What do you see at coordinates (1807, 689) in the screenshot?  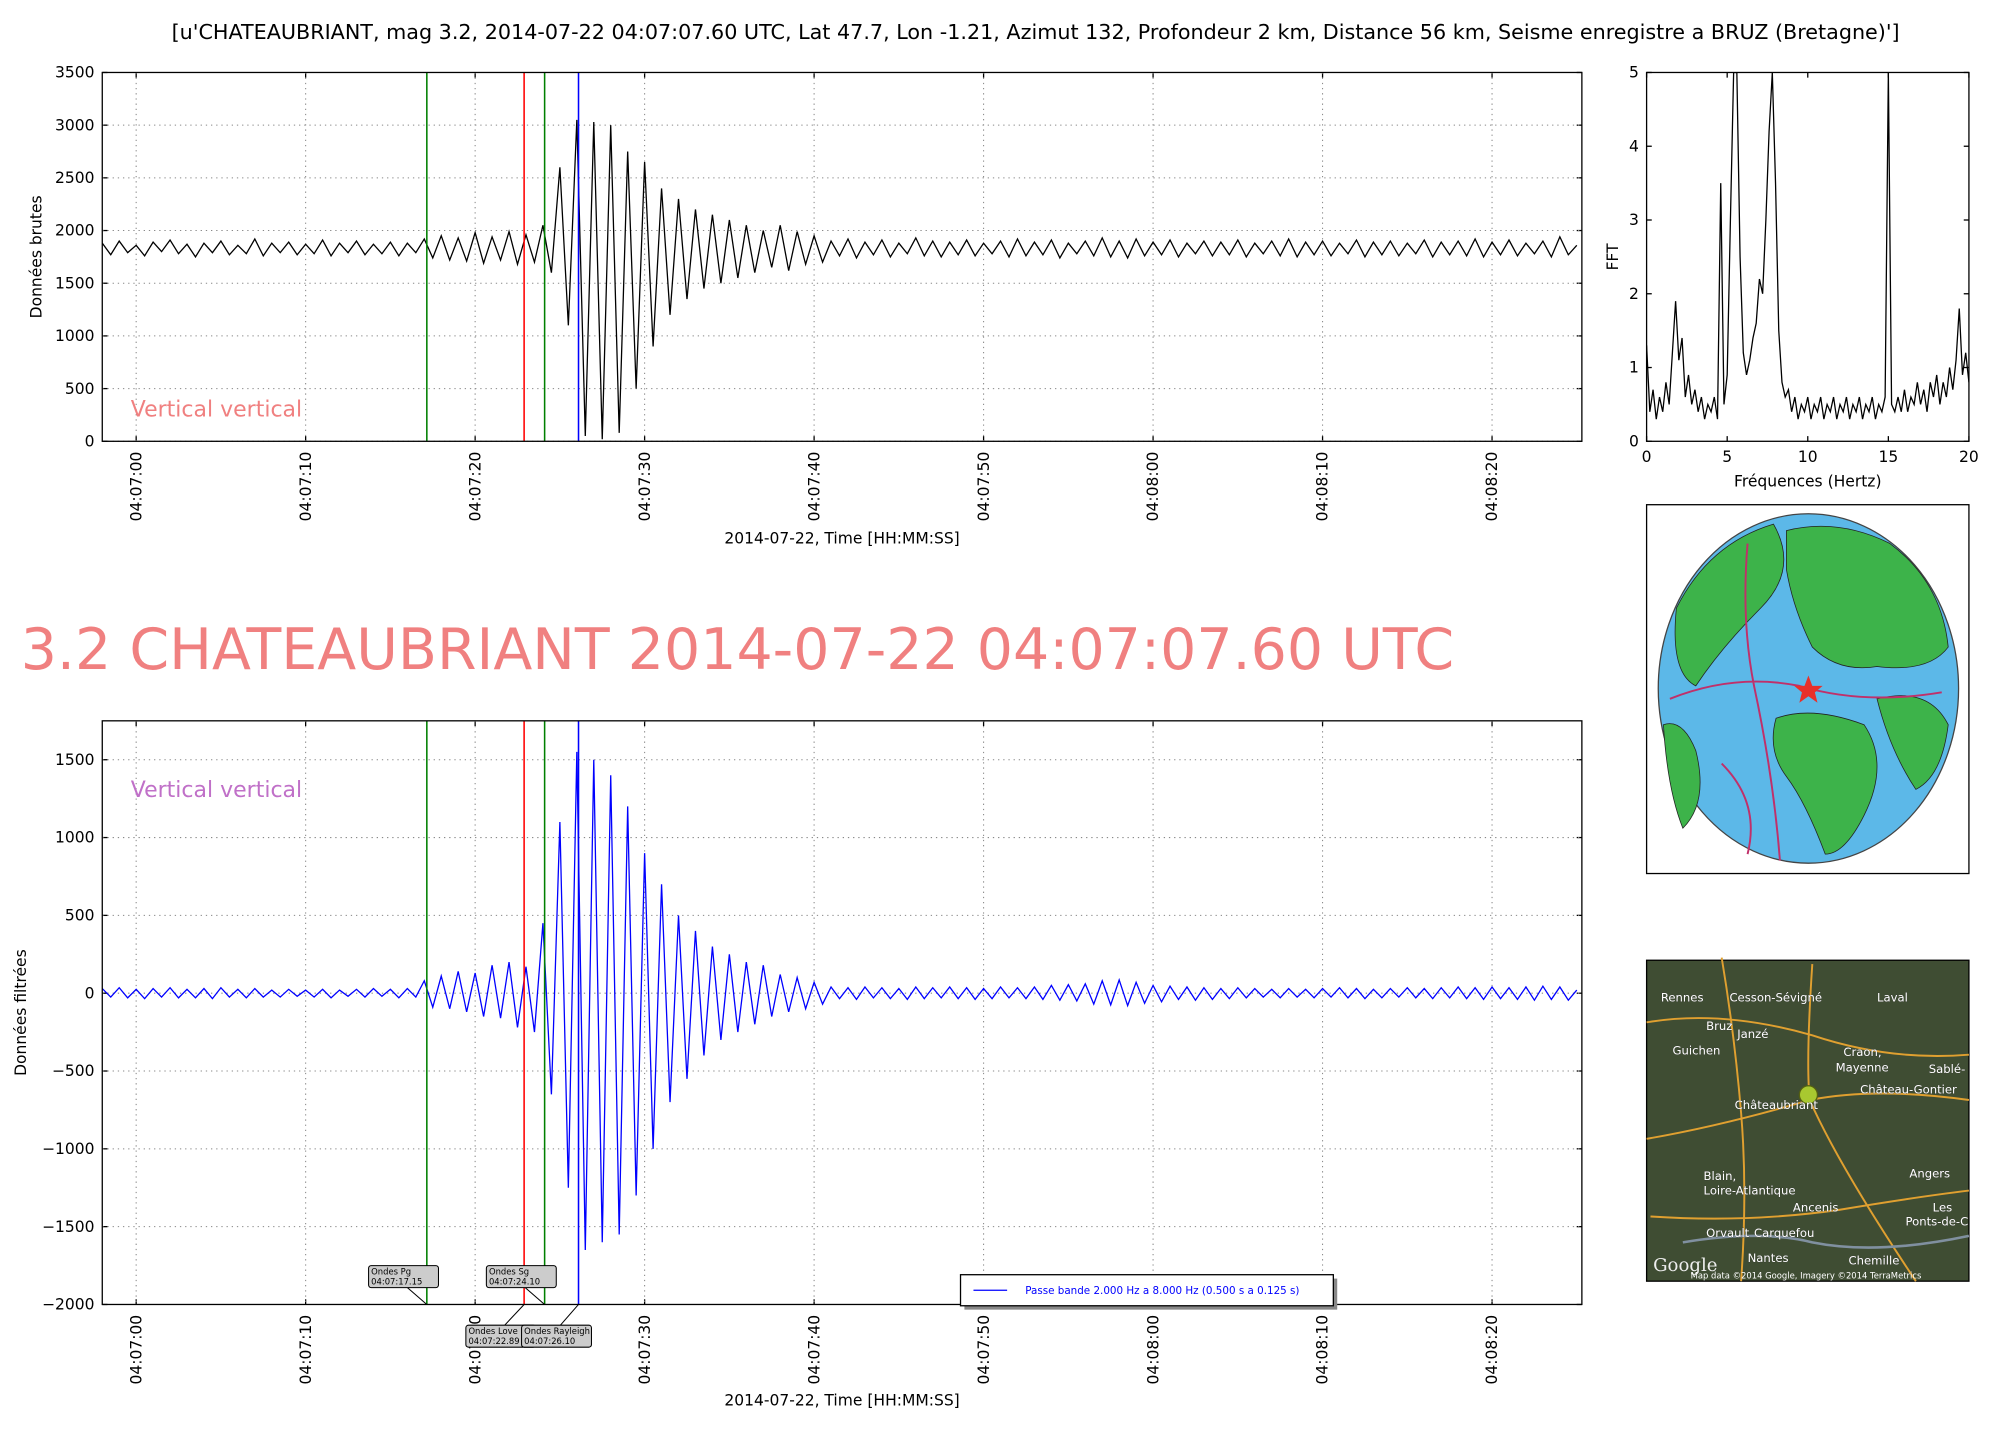 I see `globe-map` at bounding box center [1807, 689].